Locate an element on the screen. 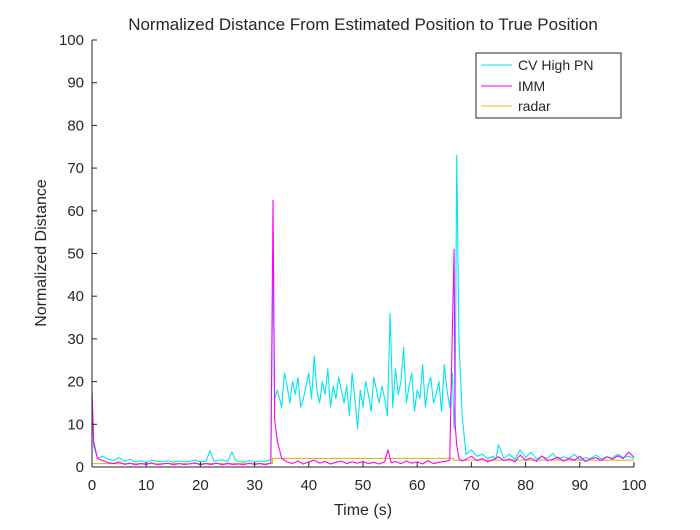  legend-box is located at coordinates (548, 85).